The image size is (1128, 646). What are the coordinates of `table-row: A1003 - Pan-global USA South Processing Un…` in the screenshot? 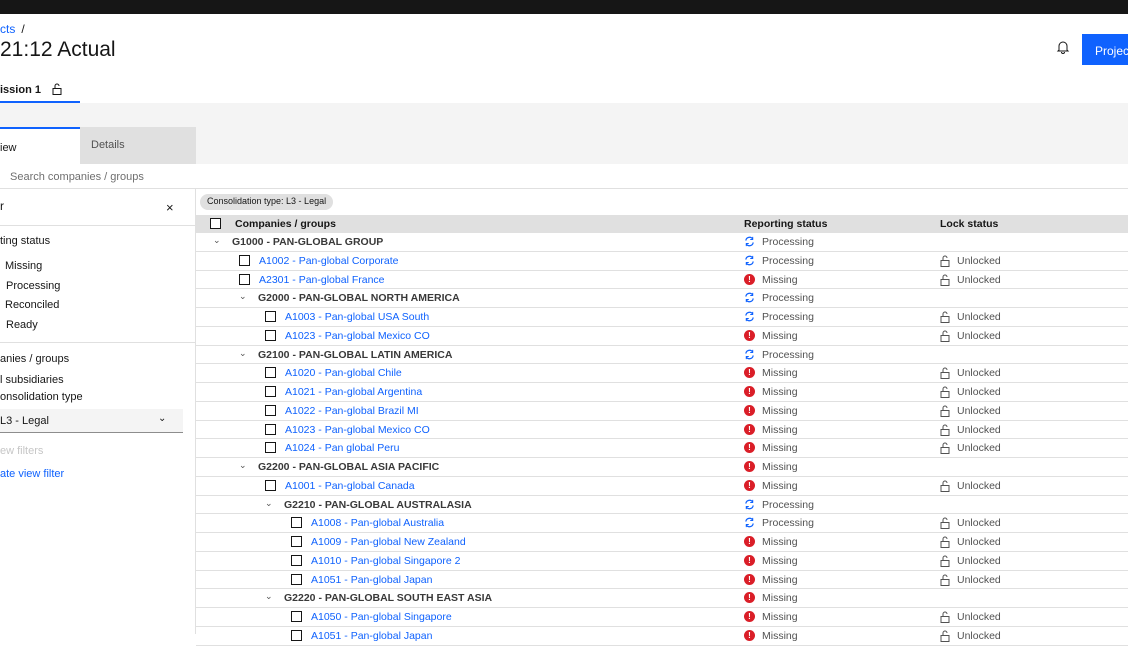 It's located at (662, 317).